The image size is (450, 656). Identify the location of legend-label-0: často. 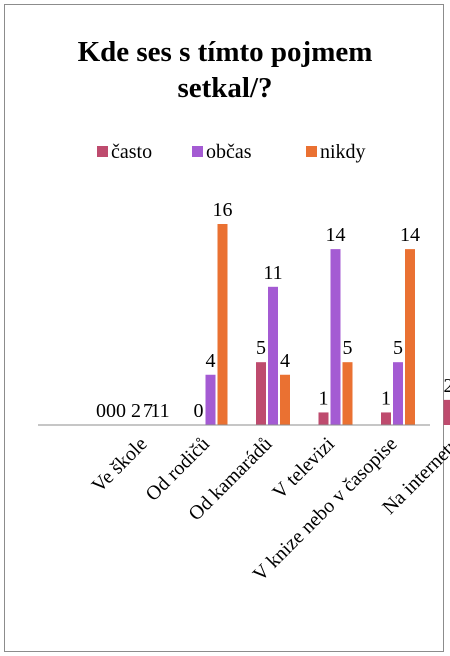
(131, 152).